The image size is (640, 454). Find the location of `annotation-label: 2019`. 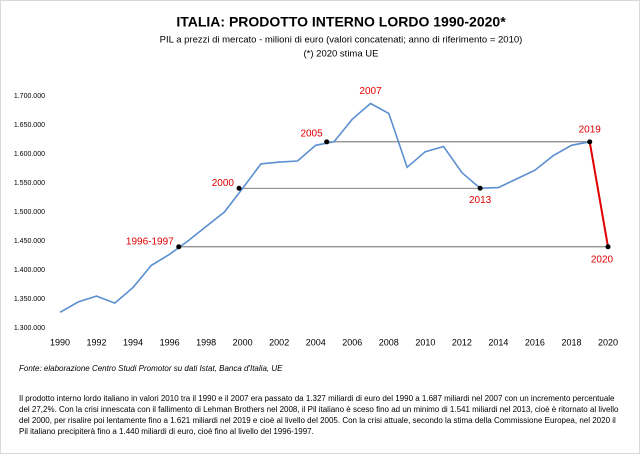

annotation-label: 2019 is located at coordinates (590, 129).